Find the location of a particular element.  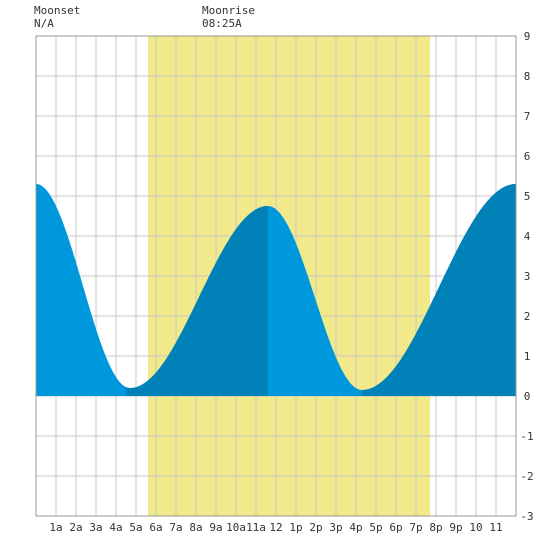

x-tick-label: 5p is located at coordinates (375, 527).